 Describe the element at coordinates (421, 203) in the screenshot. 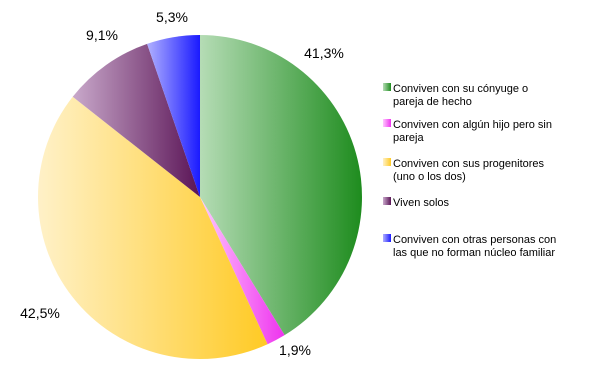

I see `legend-label-4-line-1: Viven solos` at that location.